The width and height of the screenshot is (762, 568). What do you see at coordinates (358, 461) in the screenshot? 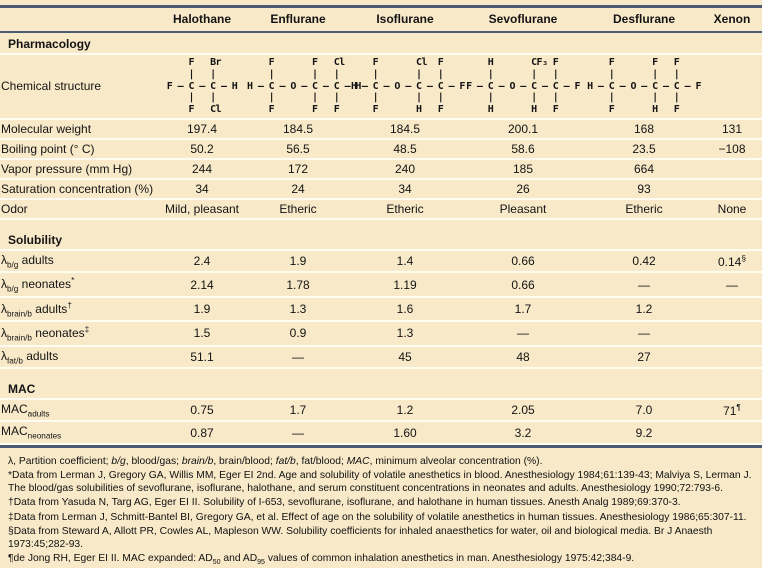
I see `text-segment: MAC` at bounding box center [358, 461].